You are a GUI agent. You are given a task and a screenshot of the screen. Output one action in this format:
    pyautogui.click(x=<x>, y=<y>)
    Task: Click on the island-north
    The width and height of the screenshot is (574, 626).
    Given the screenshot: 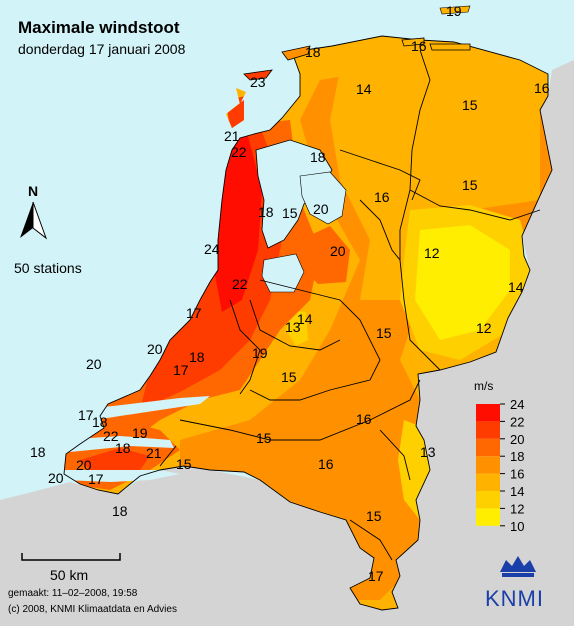 What is the action you would take?
    pyautogui.click(x=455, y=10)
    